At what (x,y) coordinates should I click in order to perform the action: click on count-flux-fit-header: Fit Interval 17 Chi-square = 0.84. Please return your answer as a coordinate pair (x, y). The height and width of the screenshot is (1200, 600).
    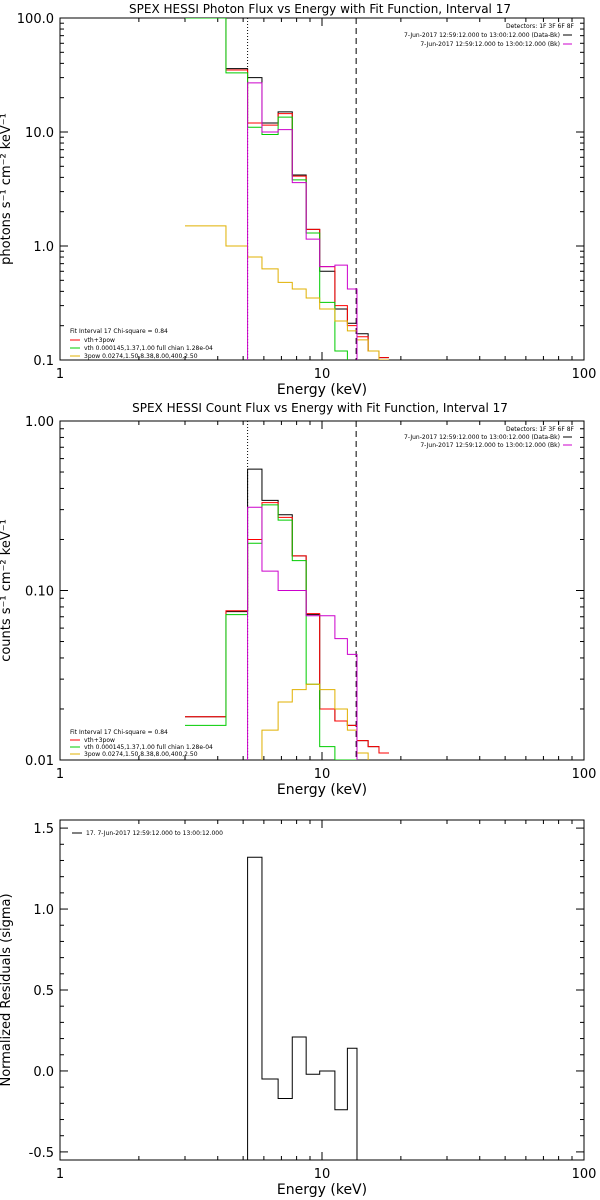
    Looking at the image, I should click on (119, 732).